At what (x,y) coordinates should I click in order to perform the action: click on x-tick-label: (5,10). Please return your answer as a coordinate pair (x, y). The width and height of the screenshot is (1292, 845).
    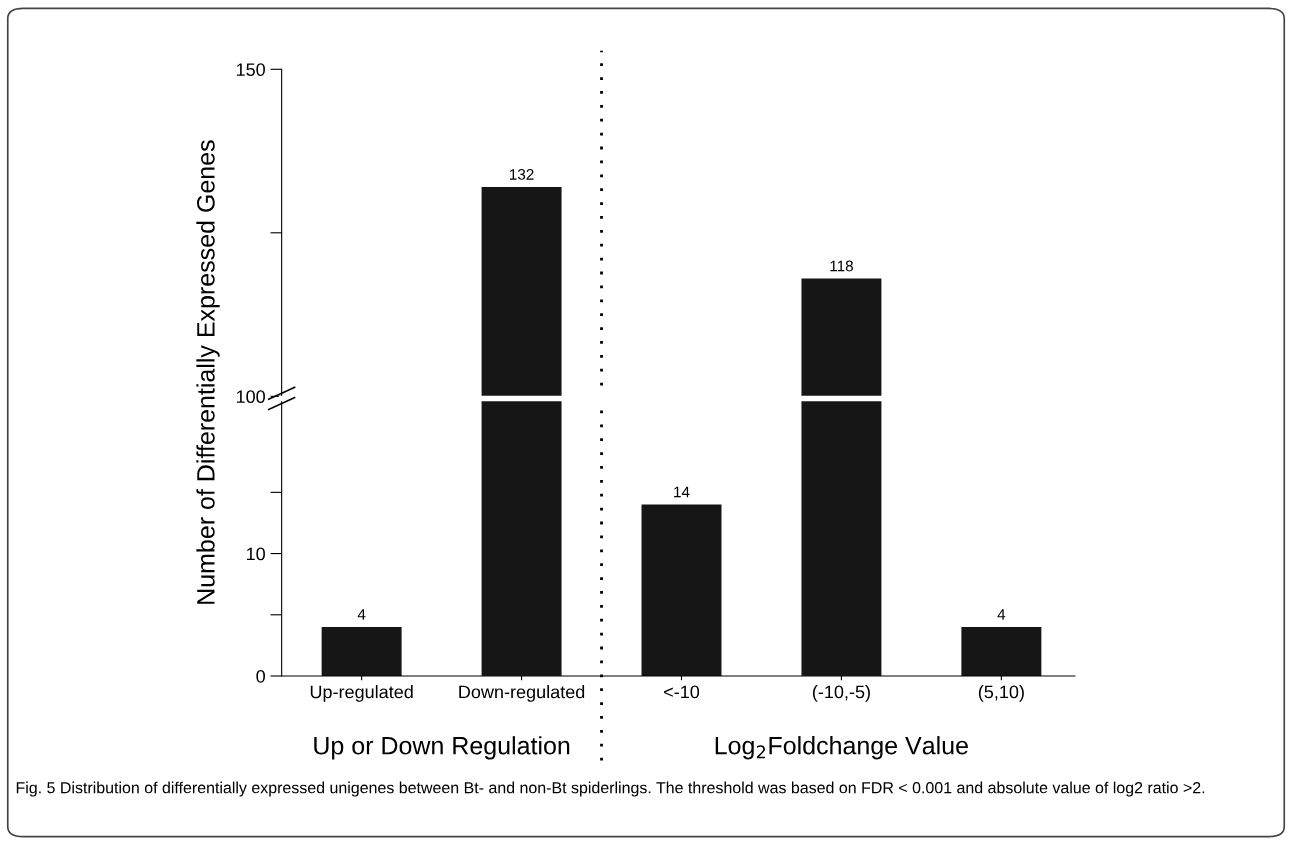
    Looking at the image, I should click on (1001, 693).